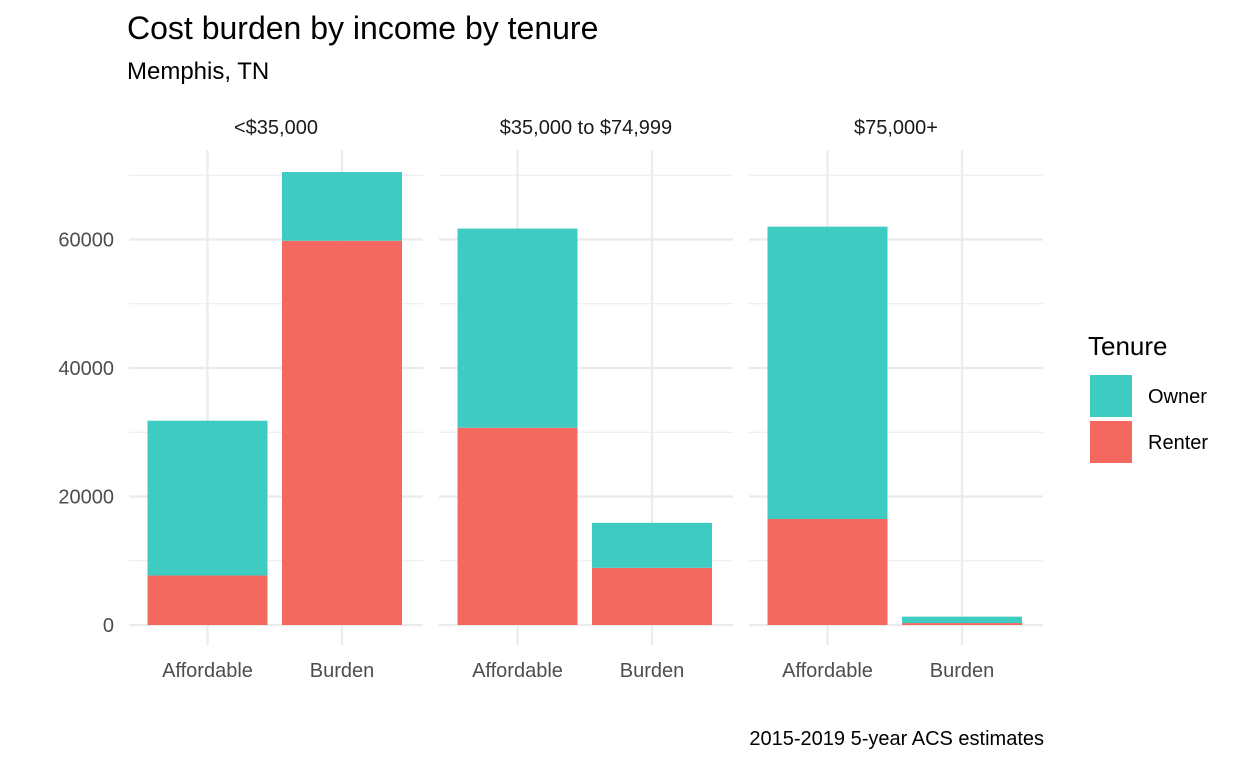 Image resolution: width=1248 pixels, height=768 pixels. Describe the element at coordinates (276, 128) in the screenshot. I see `facet-strip-label: <$35,000` at that location.